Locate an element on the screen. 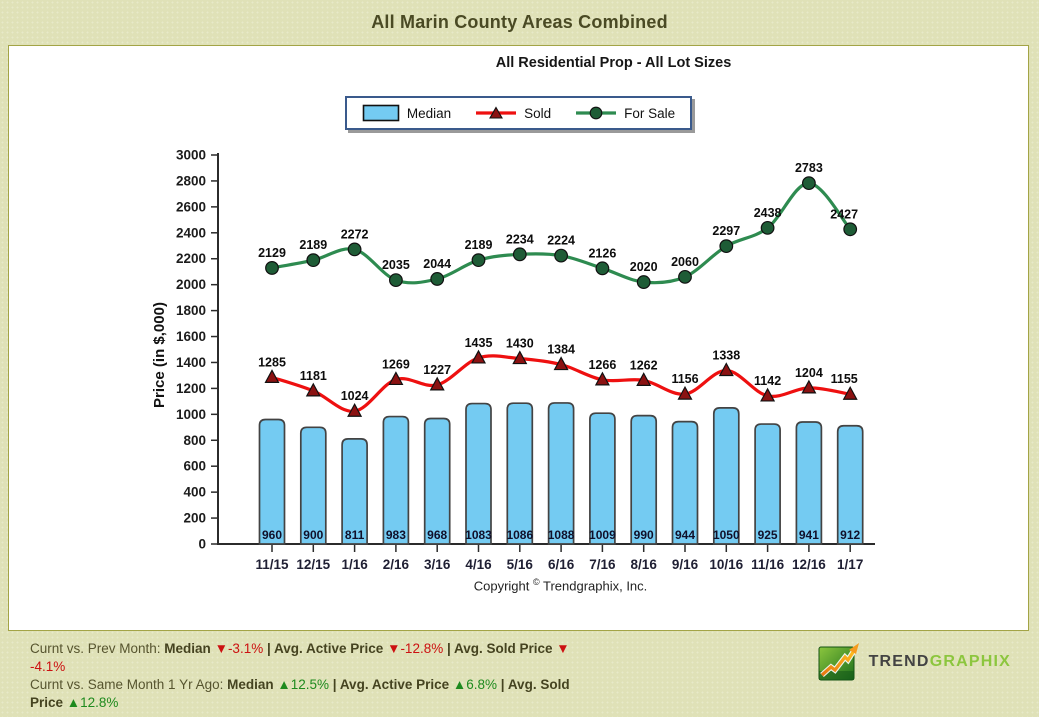 This screenshot has height=717, width=1039. svg-text: 12/16 is located at coordinates (809, 564).